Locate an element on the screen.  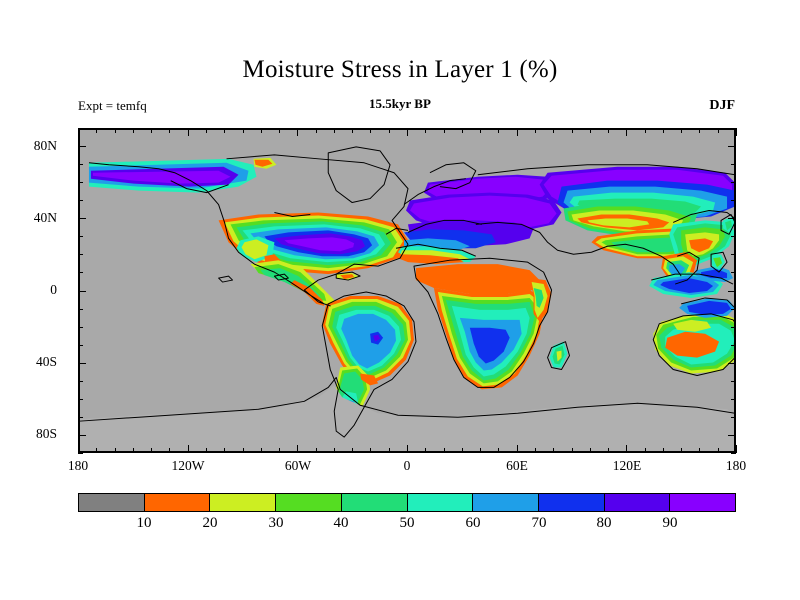
ytick-label-40n: 40N is located at coordinates (45, 217).